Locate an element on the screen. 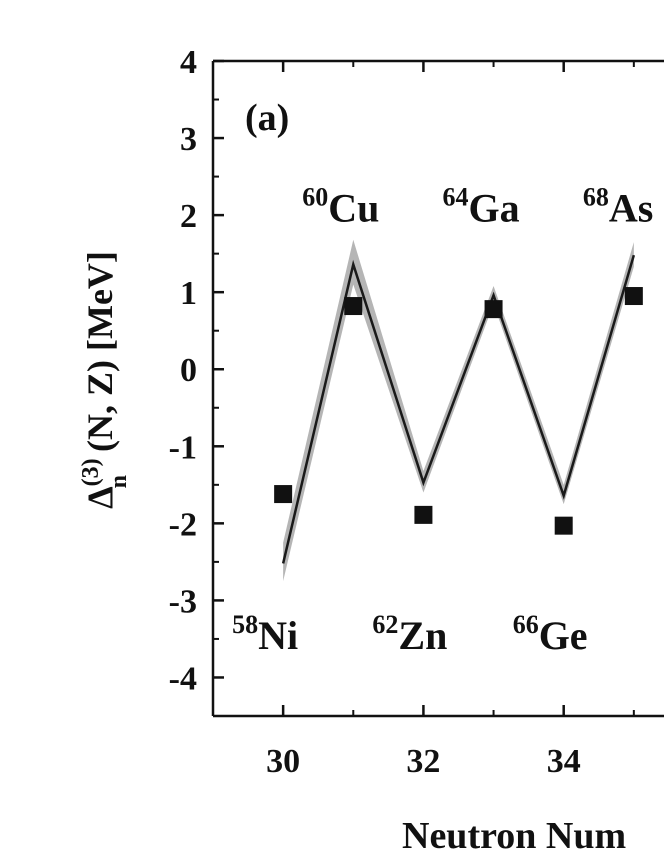 This screenshot has height=860, width=664. y-tick-label: -1 is located at coordinates (183, 447).